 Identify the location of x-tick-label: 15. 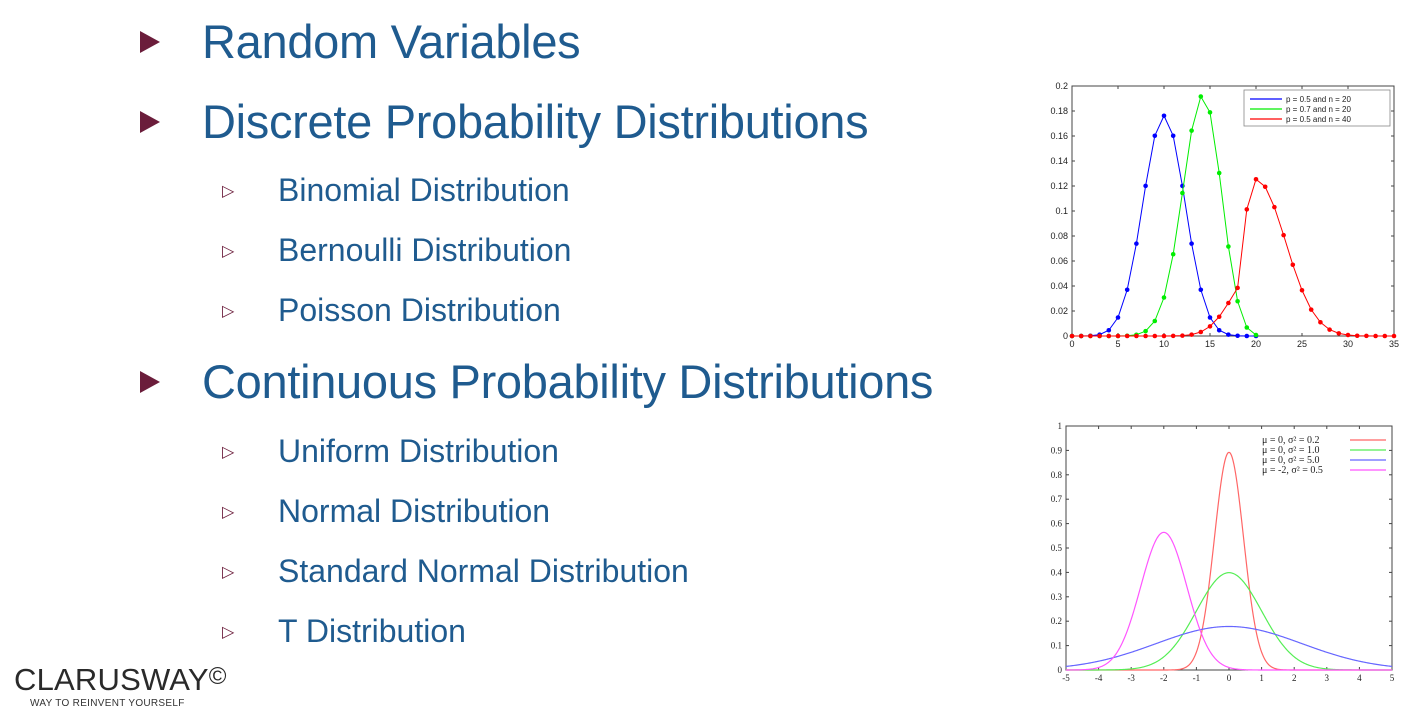
(1210, 344).